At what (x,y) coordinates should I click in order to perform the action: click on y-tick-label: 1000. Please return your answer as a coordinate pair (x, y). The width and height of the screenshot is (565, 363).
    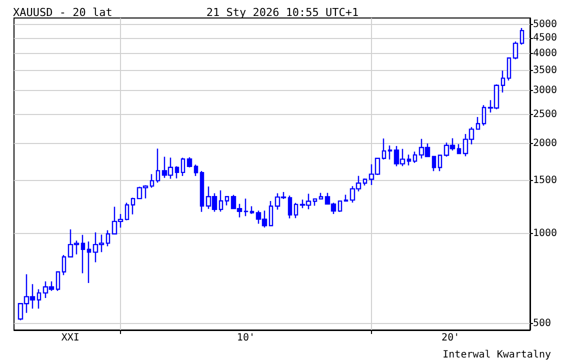
    Looking at the image, I should click on (545, 233).